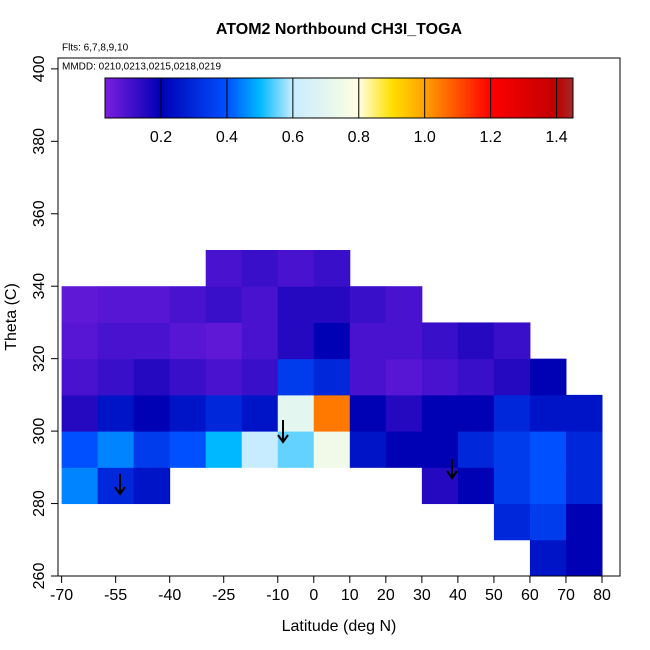  Describe the element at coordinates (293, 137) in the screenshot. I see `colorbar-tick-label: 0.6` at that location.